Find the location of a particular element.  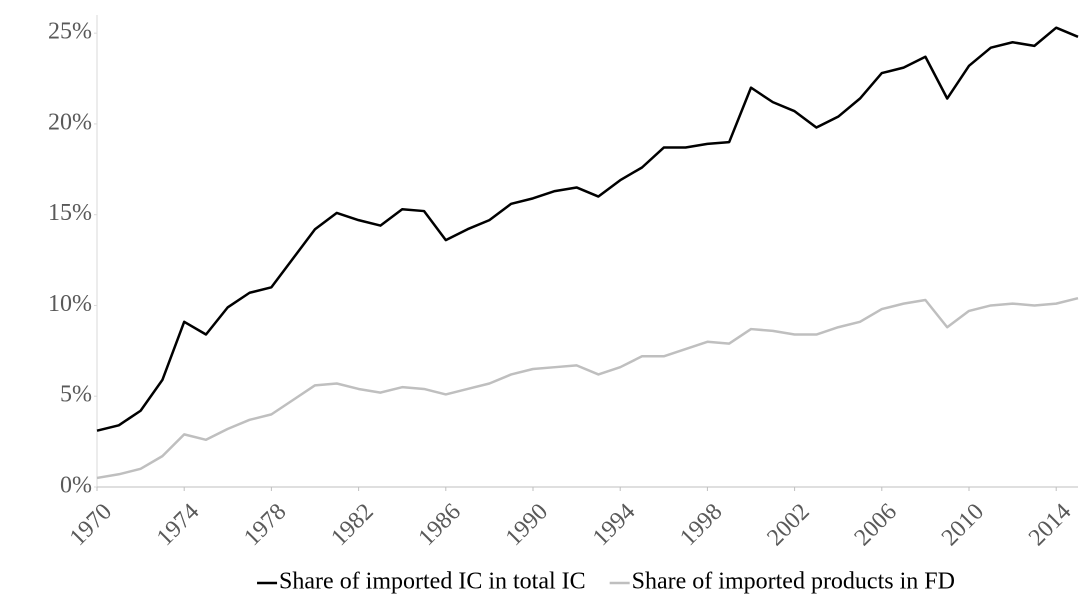

y-tick-label: 5% is located at coordinates (76, 395).